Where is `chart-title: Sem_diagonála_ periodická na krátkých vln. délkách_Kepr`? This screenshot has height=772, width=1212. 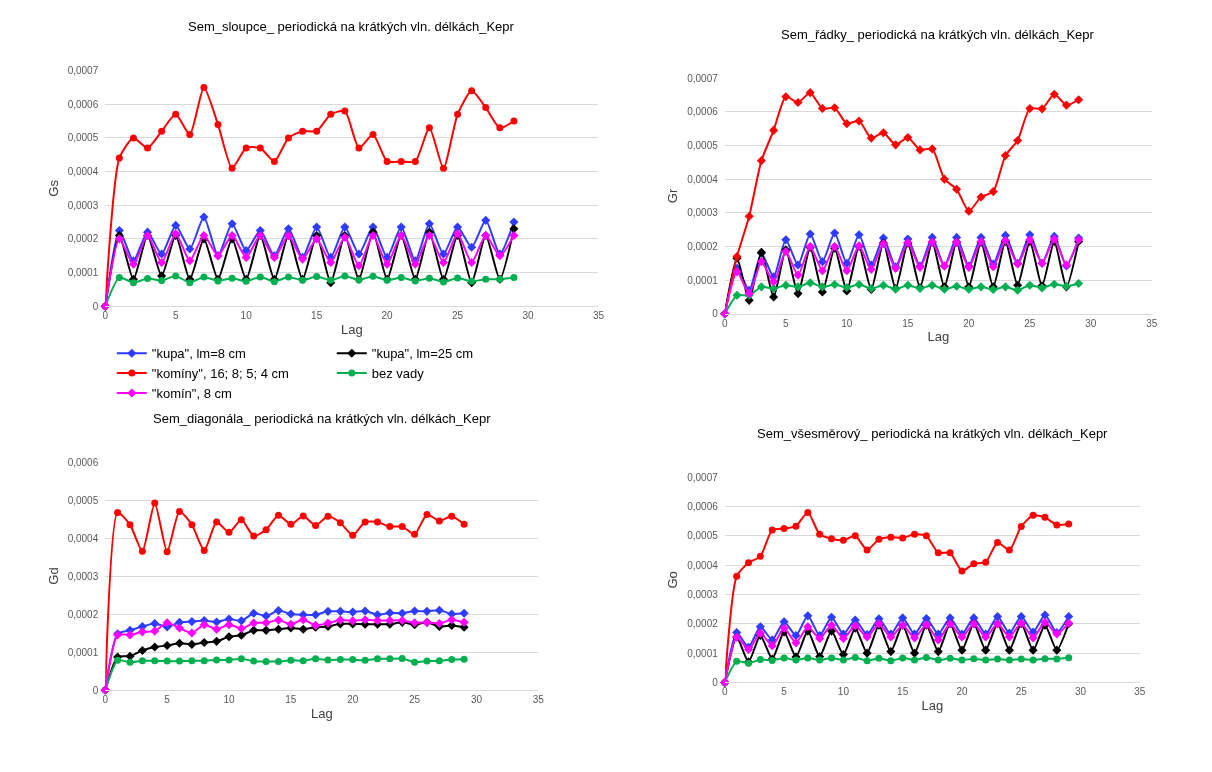 chart-title: Sem_diagonála_ periodická na krátkých vln. délkách_Kepr is located at coordinates (322, 418).